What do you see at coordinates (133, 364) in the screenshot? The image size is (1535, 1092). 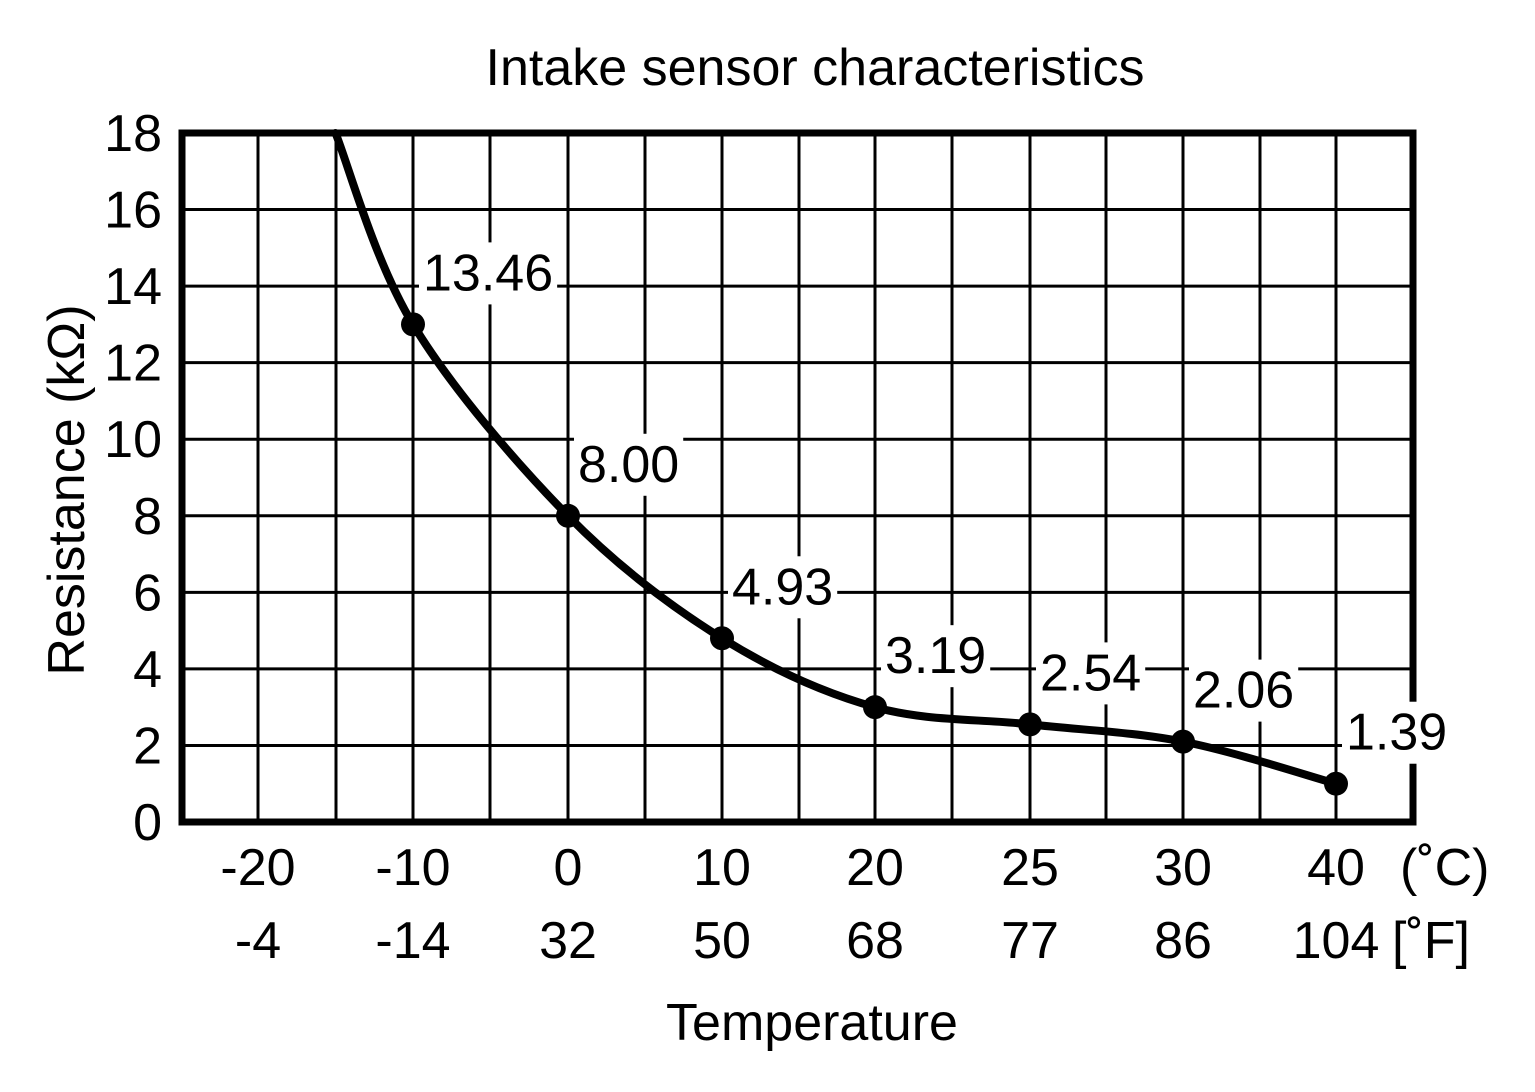 I see `y-tick-label: 12` at bounding box center [133, 364].